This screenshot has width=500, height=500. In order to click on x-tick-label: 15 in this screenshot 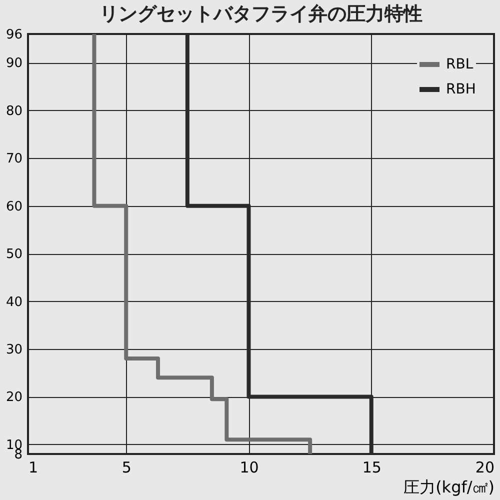, I will do `click(372, 467)`.